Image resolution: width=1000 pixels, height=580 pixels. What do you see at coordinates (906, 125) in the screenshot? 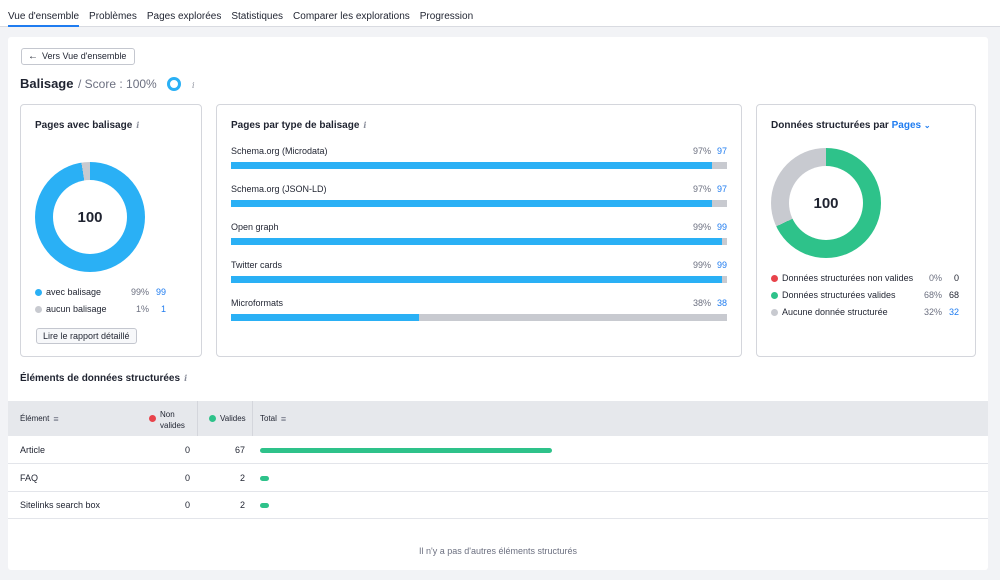
I see `pages-dropdown-label: Pages` at bounding box center [906, 125].